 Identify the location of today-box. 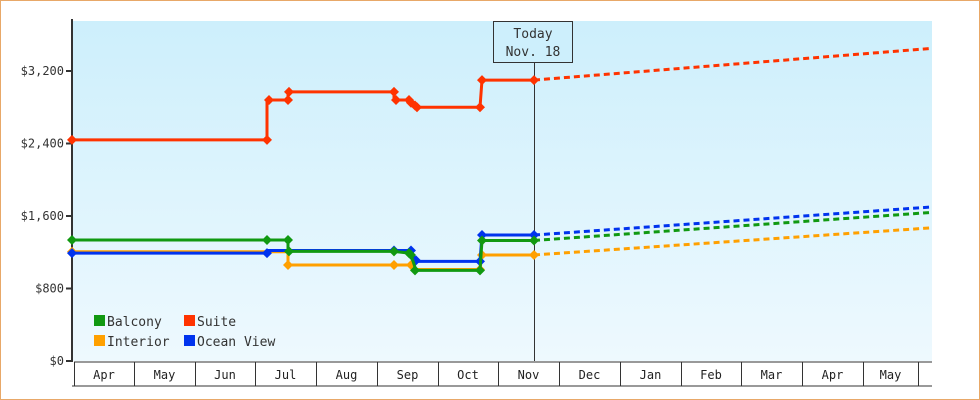
(533, 42).